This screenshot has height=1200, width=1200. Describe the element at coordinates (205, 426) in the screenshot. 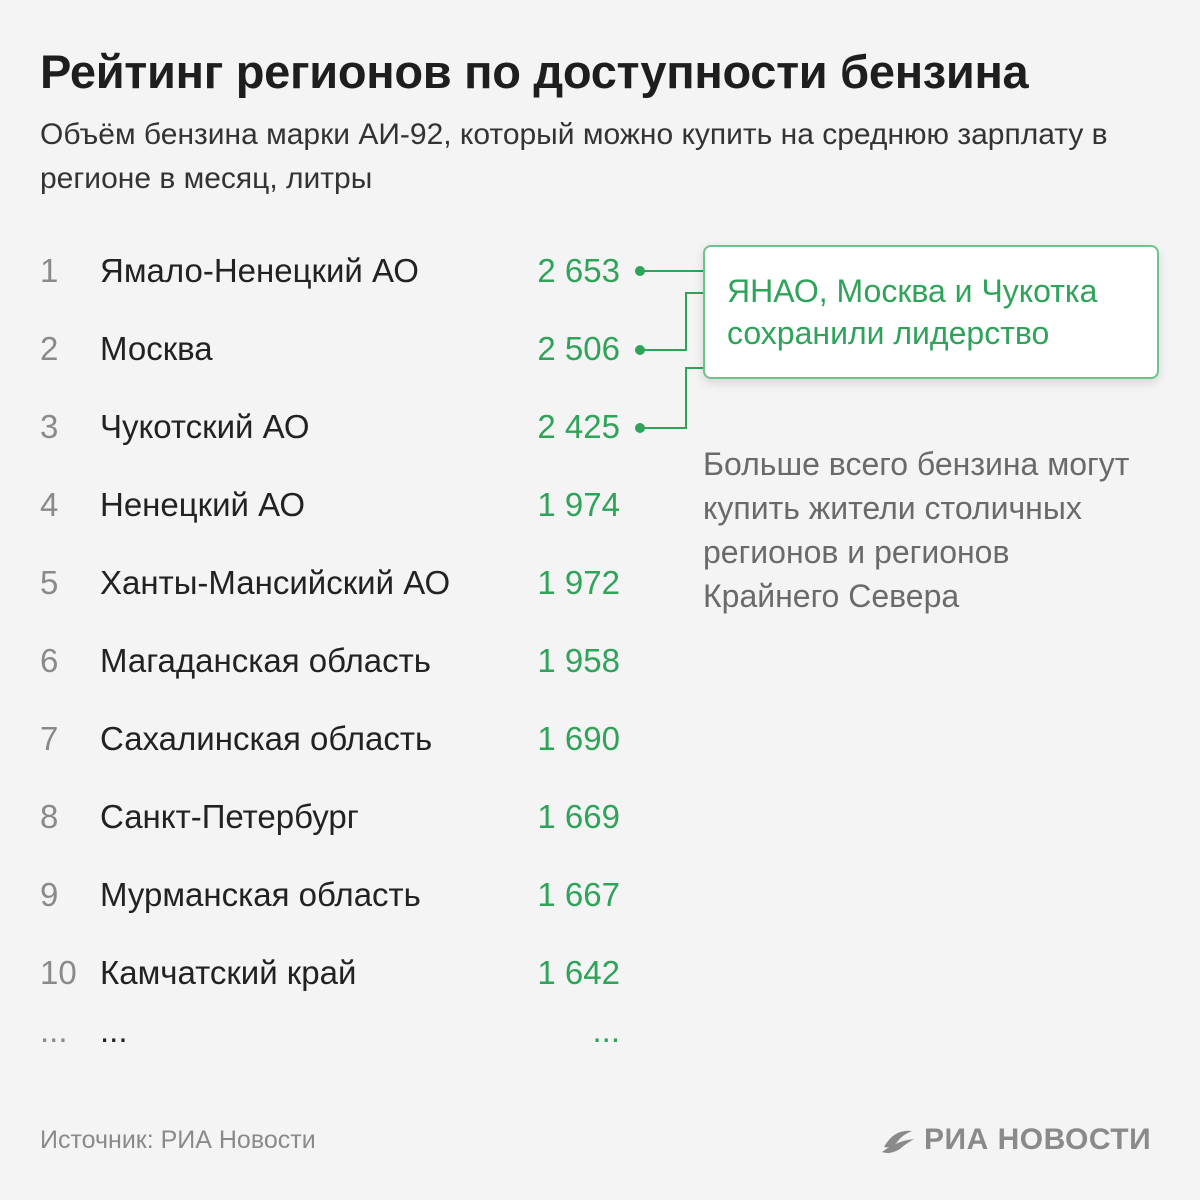

I see `region-name: Чукотский АО` at that location.